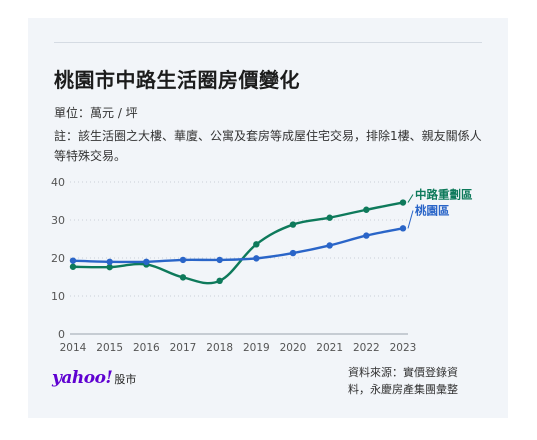 The height and width of the screenshot is (440, 537). Describe the element at coordinates (73, 348) in the screenshot. I see `x-tick-label: 2014` at that location.